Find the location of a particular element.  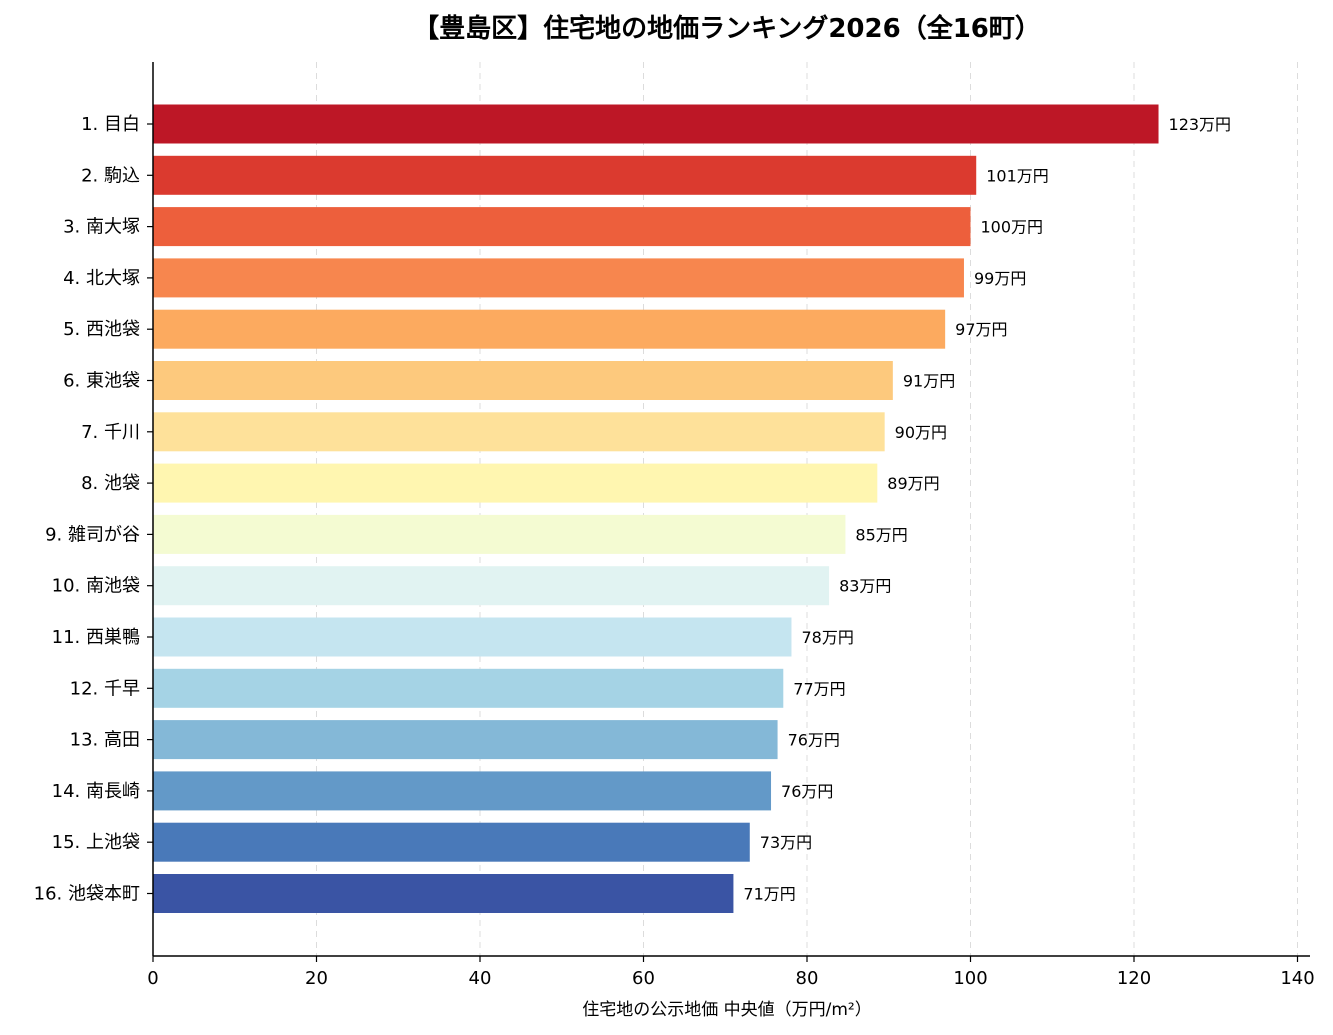

value-label: 77万円 is located at coordinates (819, 688).